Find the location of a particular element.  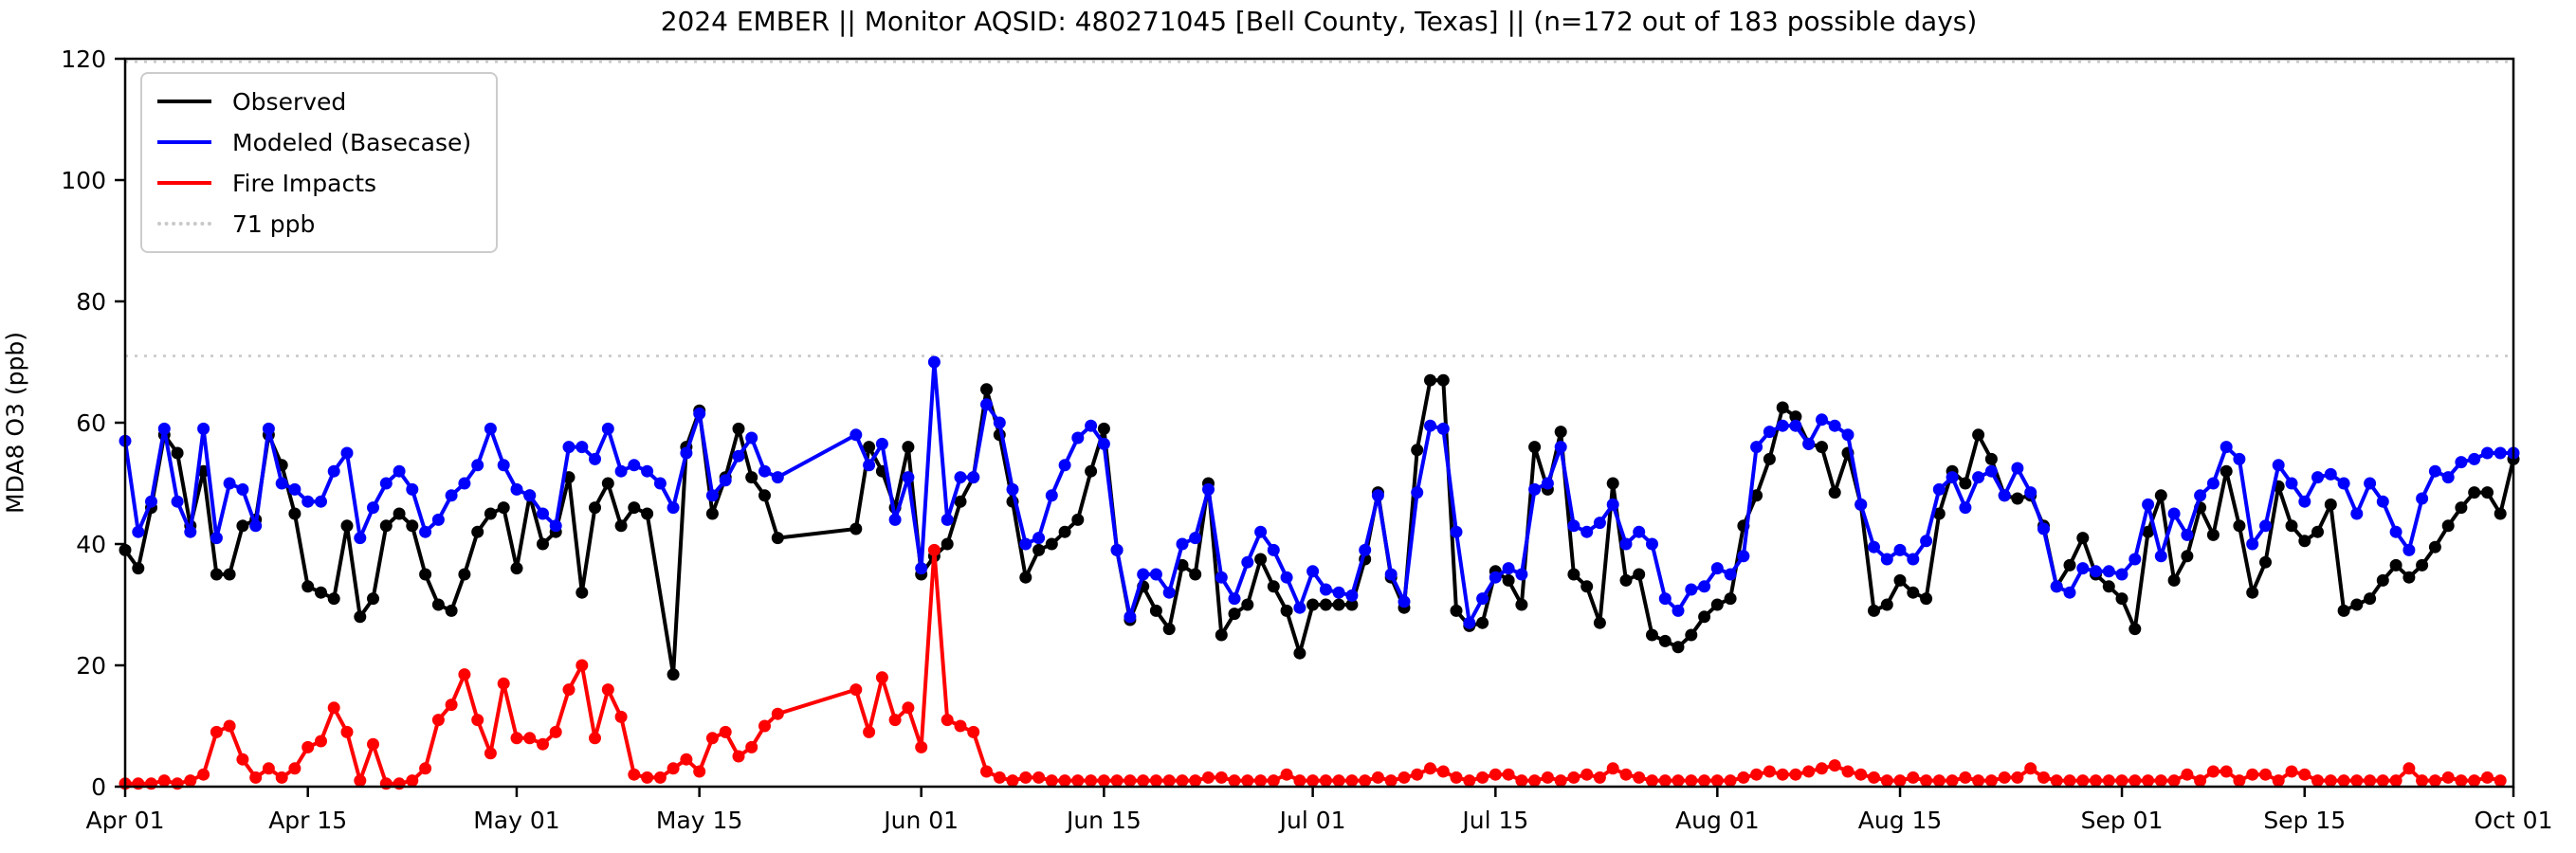

x-tick-label: Jul 01 is located at coordinates (1312, 820).